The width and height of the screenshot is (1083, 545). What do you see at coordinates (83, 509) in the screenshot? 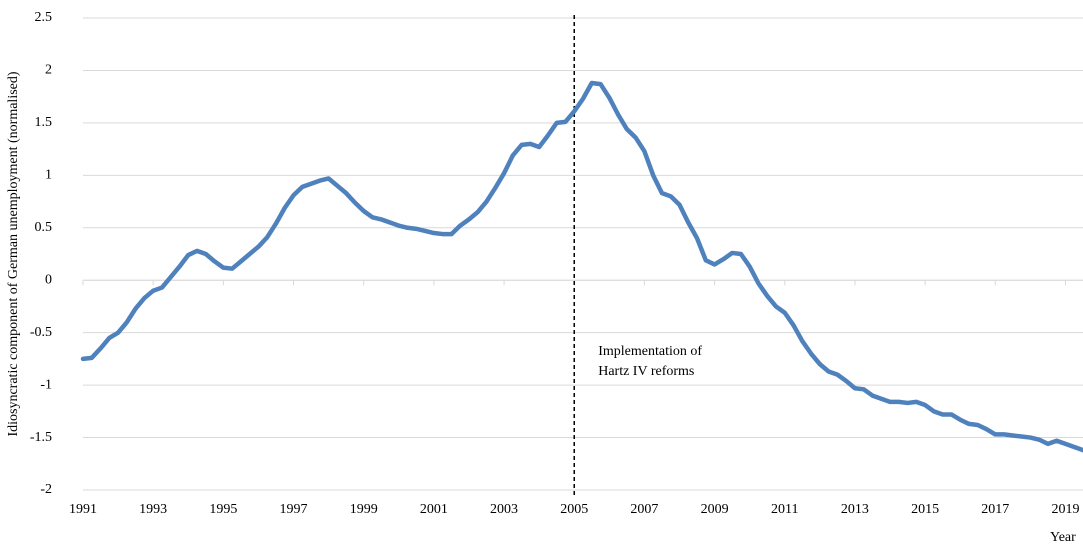
I see `x-tick-label: 1991` at bounding box center [83, 509].